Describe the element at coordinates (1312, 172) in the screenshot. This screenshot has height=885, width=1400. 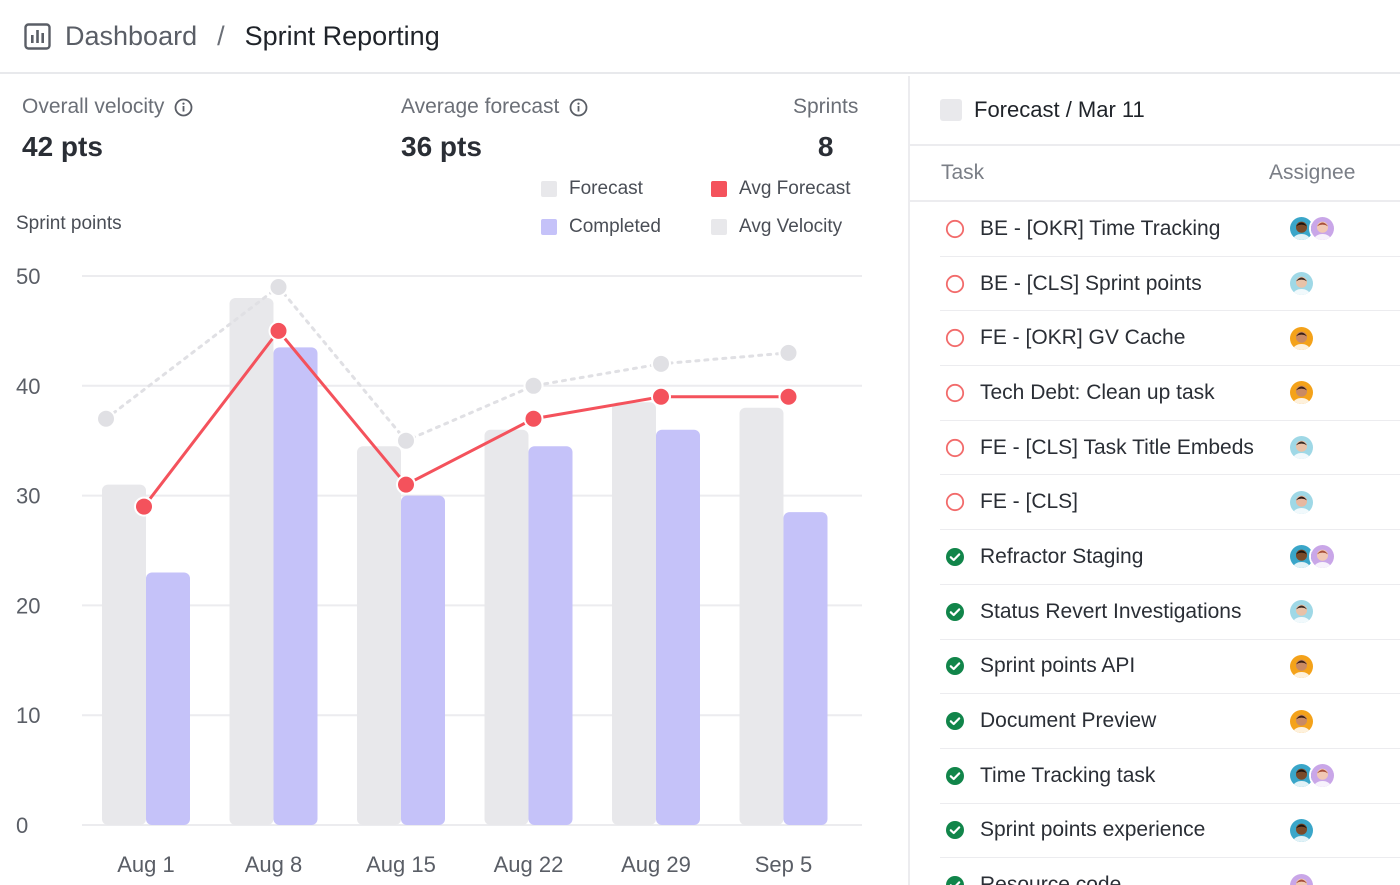
I see `column-assignee: Assignee` at that location.